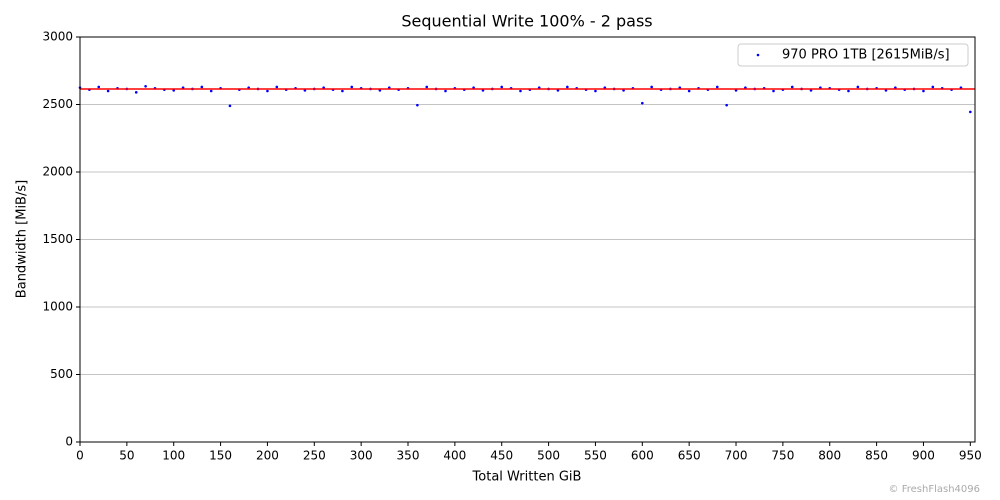  I want to click on y-tick-label: 2000, so click(57, 172).